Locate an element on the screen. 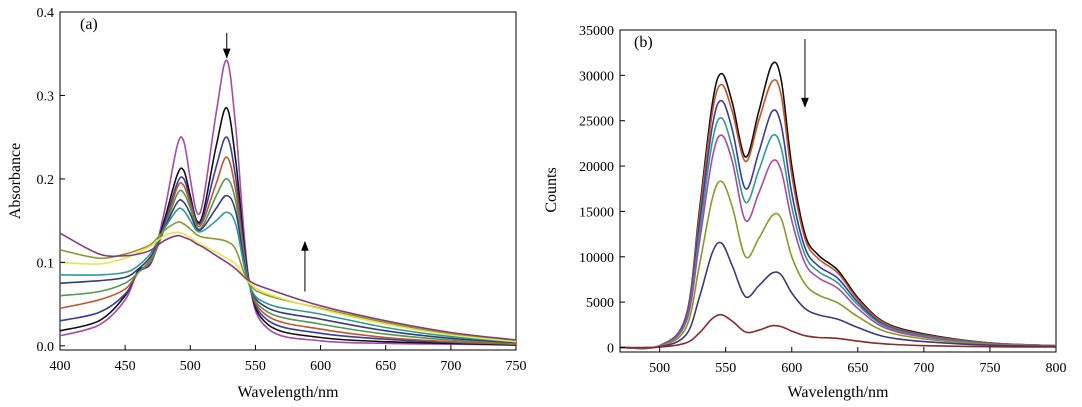  arrow-up-head is located at coordinates (305, 245).